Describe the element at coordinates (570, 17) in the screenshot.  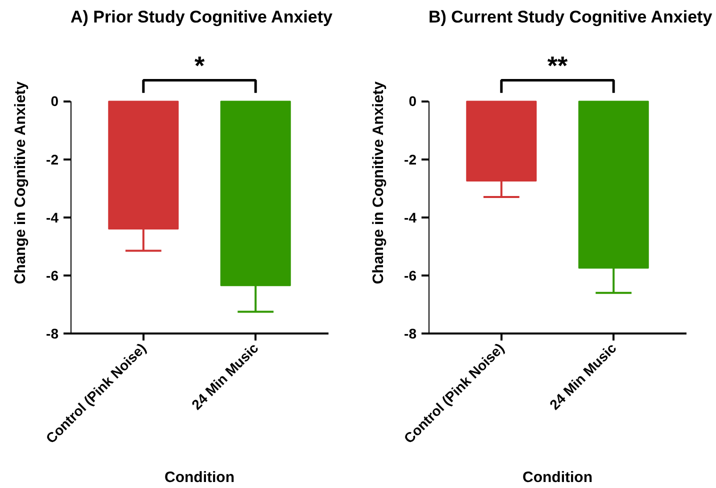
I see `chart-title: B) Current Study Cognitive Anxiety` at that location.